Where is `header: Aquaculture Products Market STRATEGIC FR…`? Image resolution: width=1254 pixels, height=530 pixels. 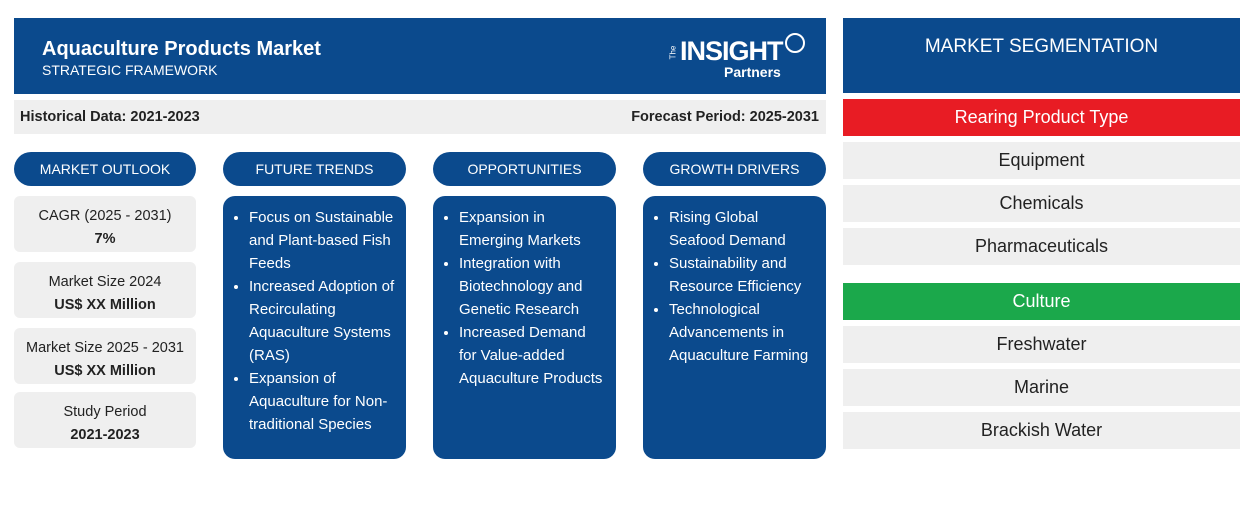 header: Aquaculture Products Market STRATEGIC FR… is located at coordinates (420, 56).